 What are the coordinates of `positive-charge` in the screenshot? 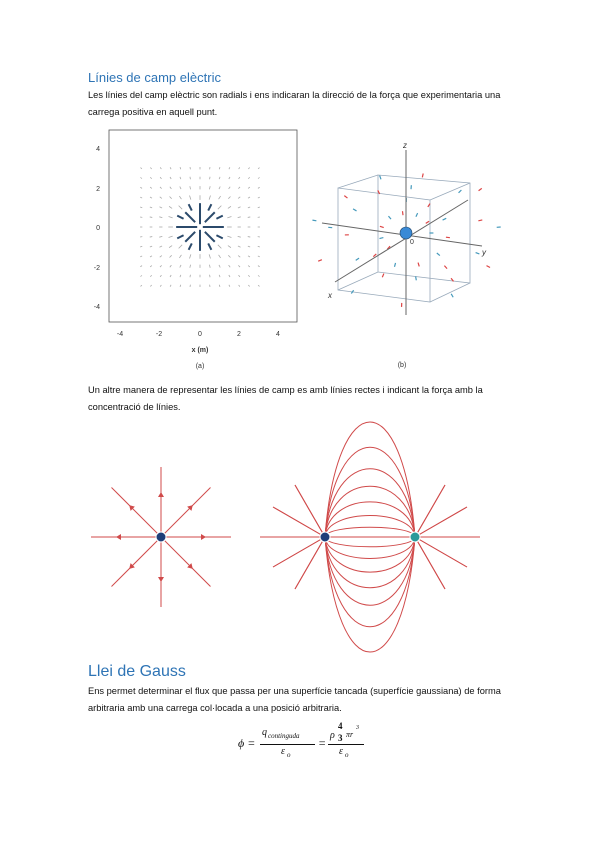 It's located at (161, 537).